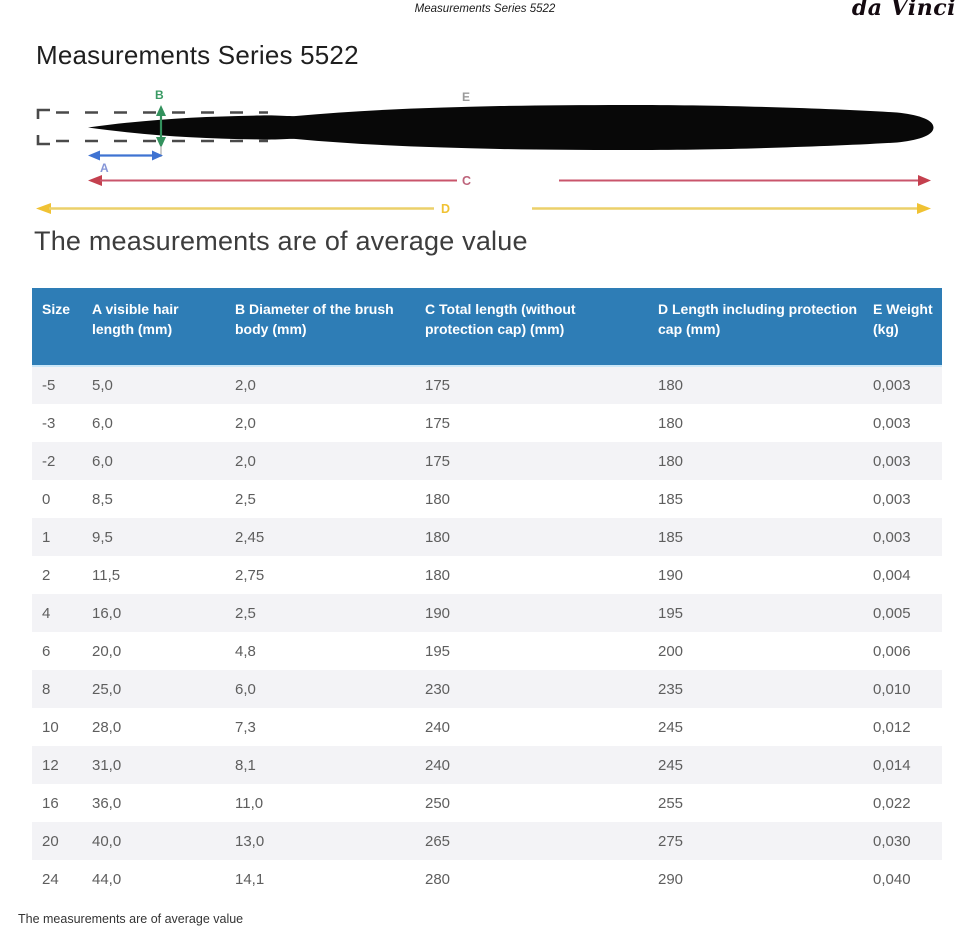 The image size is (970, 931). What do you see at coordinates (892, 613) in the screenshot?
I see `table-cell: 0,005` at bounding box center [892, 613].